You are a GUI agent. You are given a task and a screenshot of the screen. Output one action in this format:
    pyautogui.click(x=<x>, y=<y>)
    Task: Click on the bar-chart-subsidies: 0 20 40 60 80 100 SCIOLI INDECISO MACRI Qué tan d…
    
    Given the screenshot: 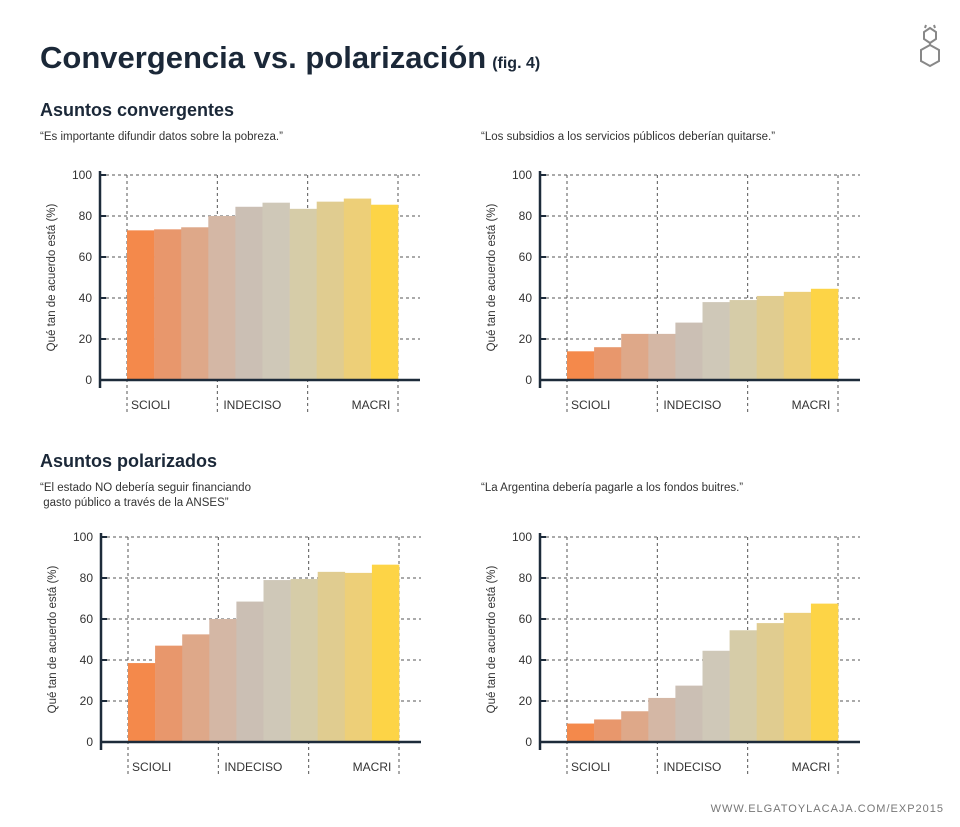 What is the action you would take?
    pyautogui.click(x=690, y=292)
    